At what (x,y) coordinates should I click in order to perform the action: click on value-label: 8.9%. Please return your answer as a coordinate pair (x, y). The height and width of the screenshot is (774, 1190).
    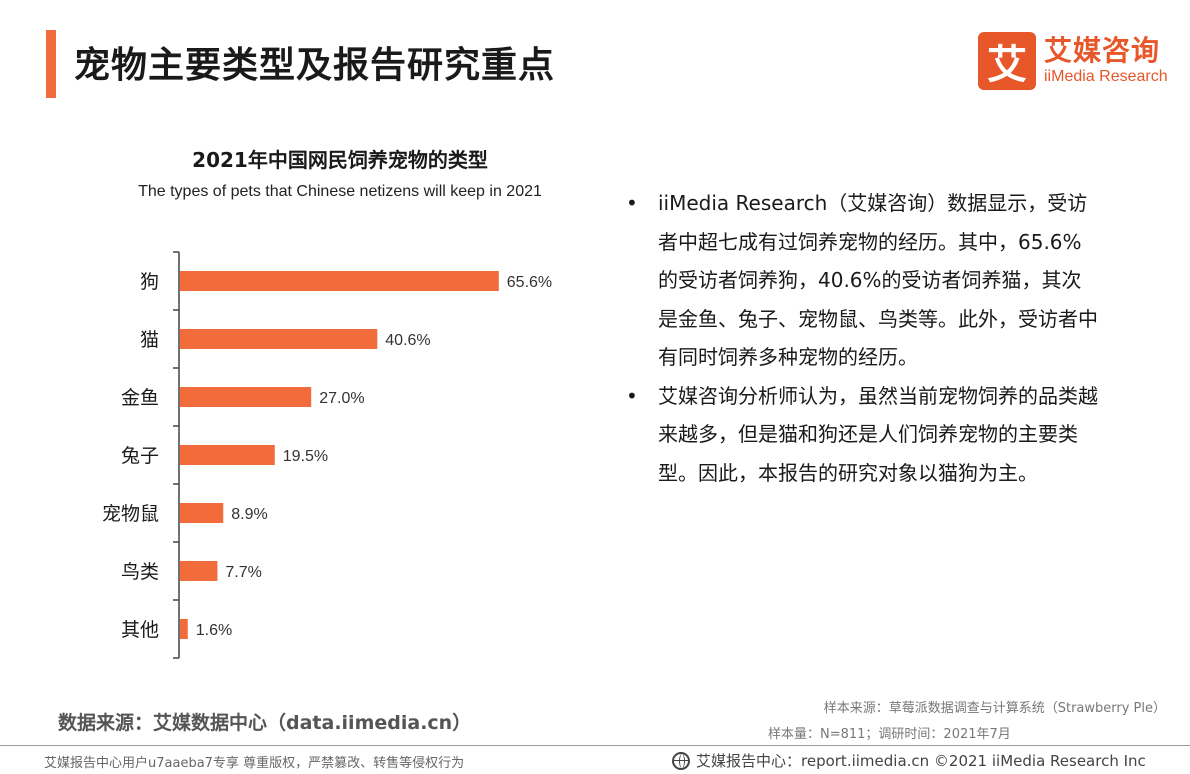
    Looking at the image, I should click on (249, 514).